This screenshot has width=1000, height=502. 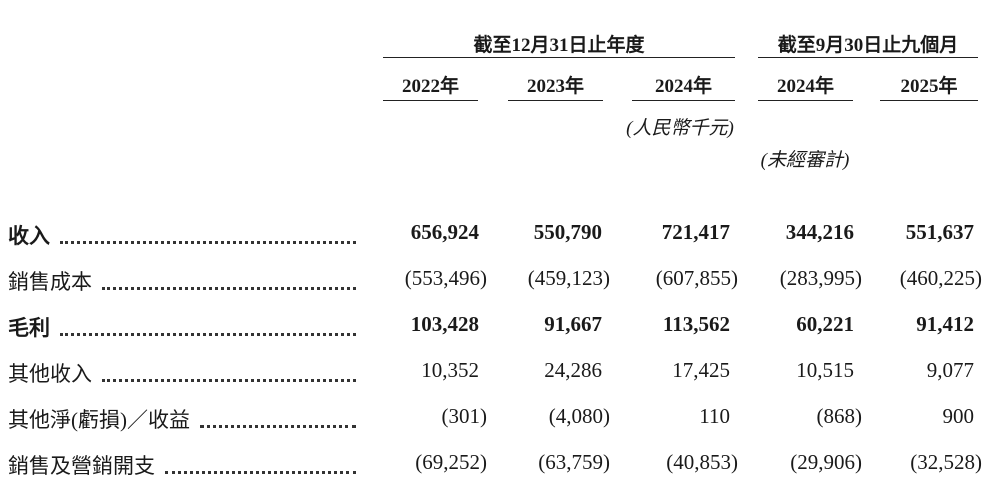 What do you see at coordinates (182, 373) in the screenshot?
I see `row-label: 其他收入` at bounding box center [182, 373].